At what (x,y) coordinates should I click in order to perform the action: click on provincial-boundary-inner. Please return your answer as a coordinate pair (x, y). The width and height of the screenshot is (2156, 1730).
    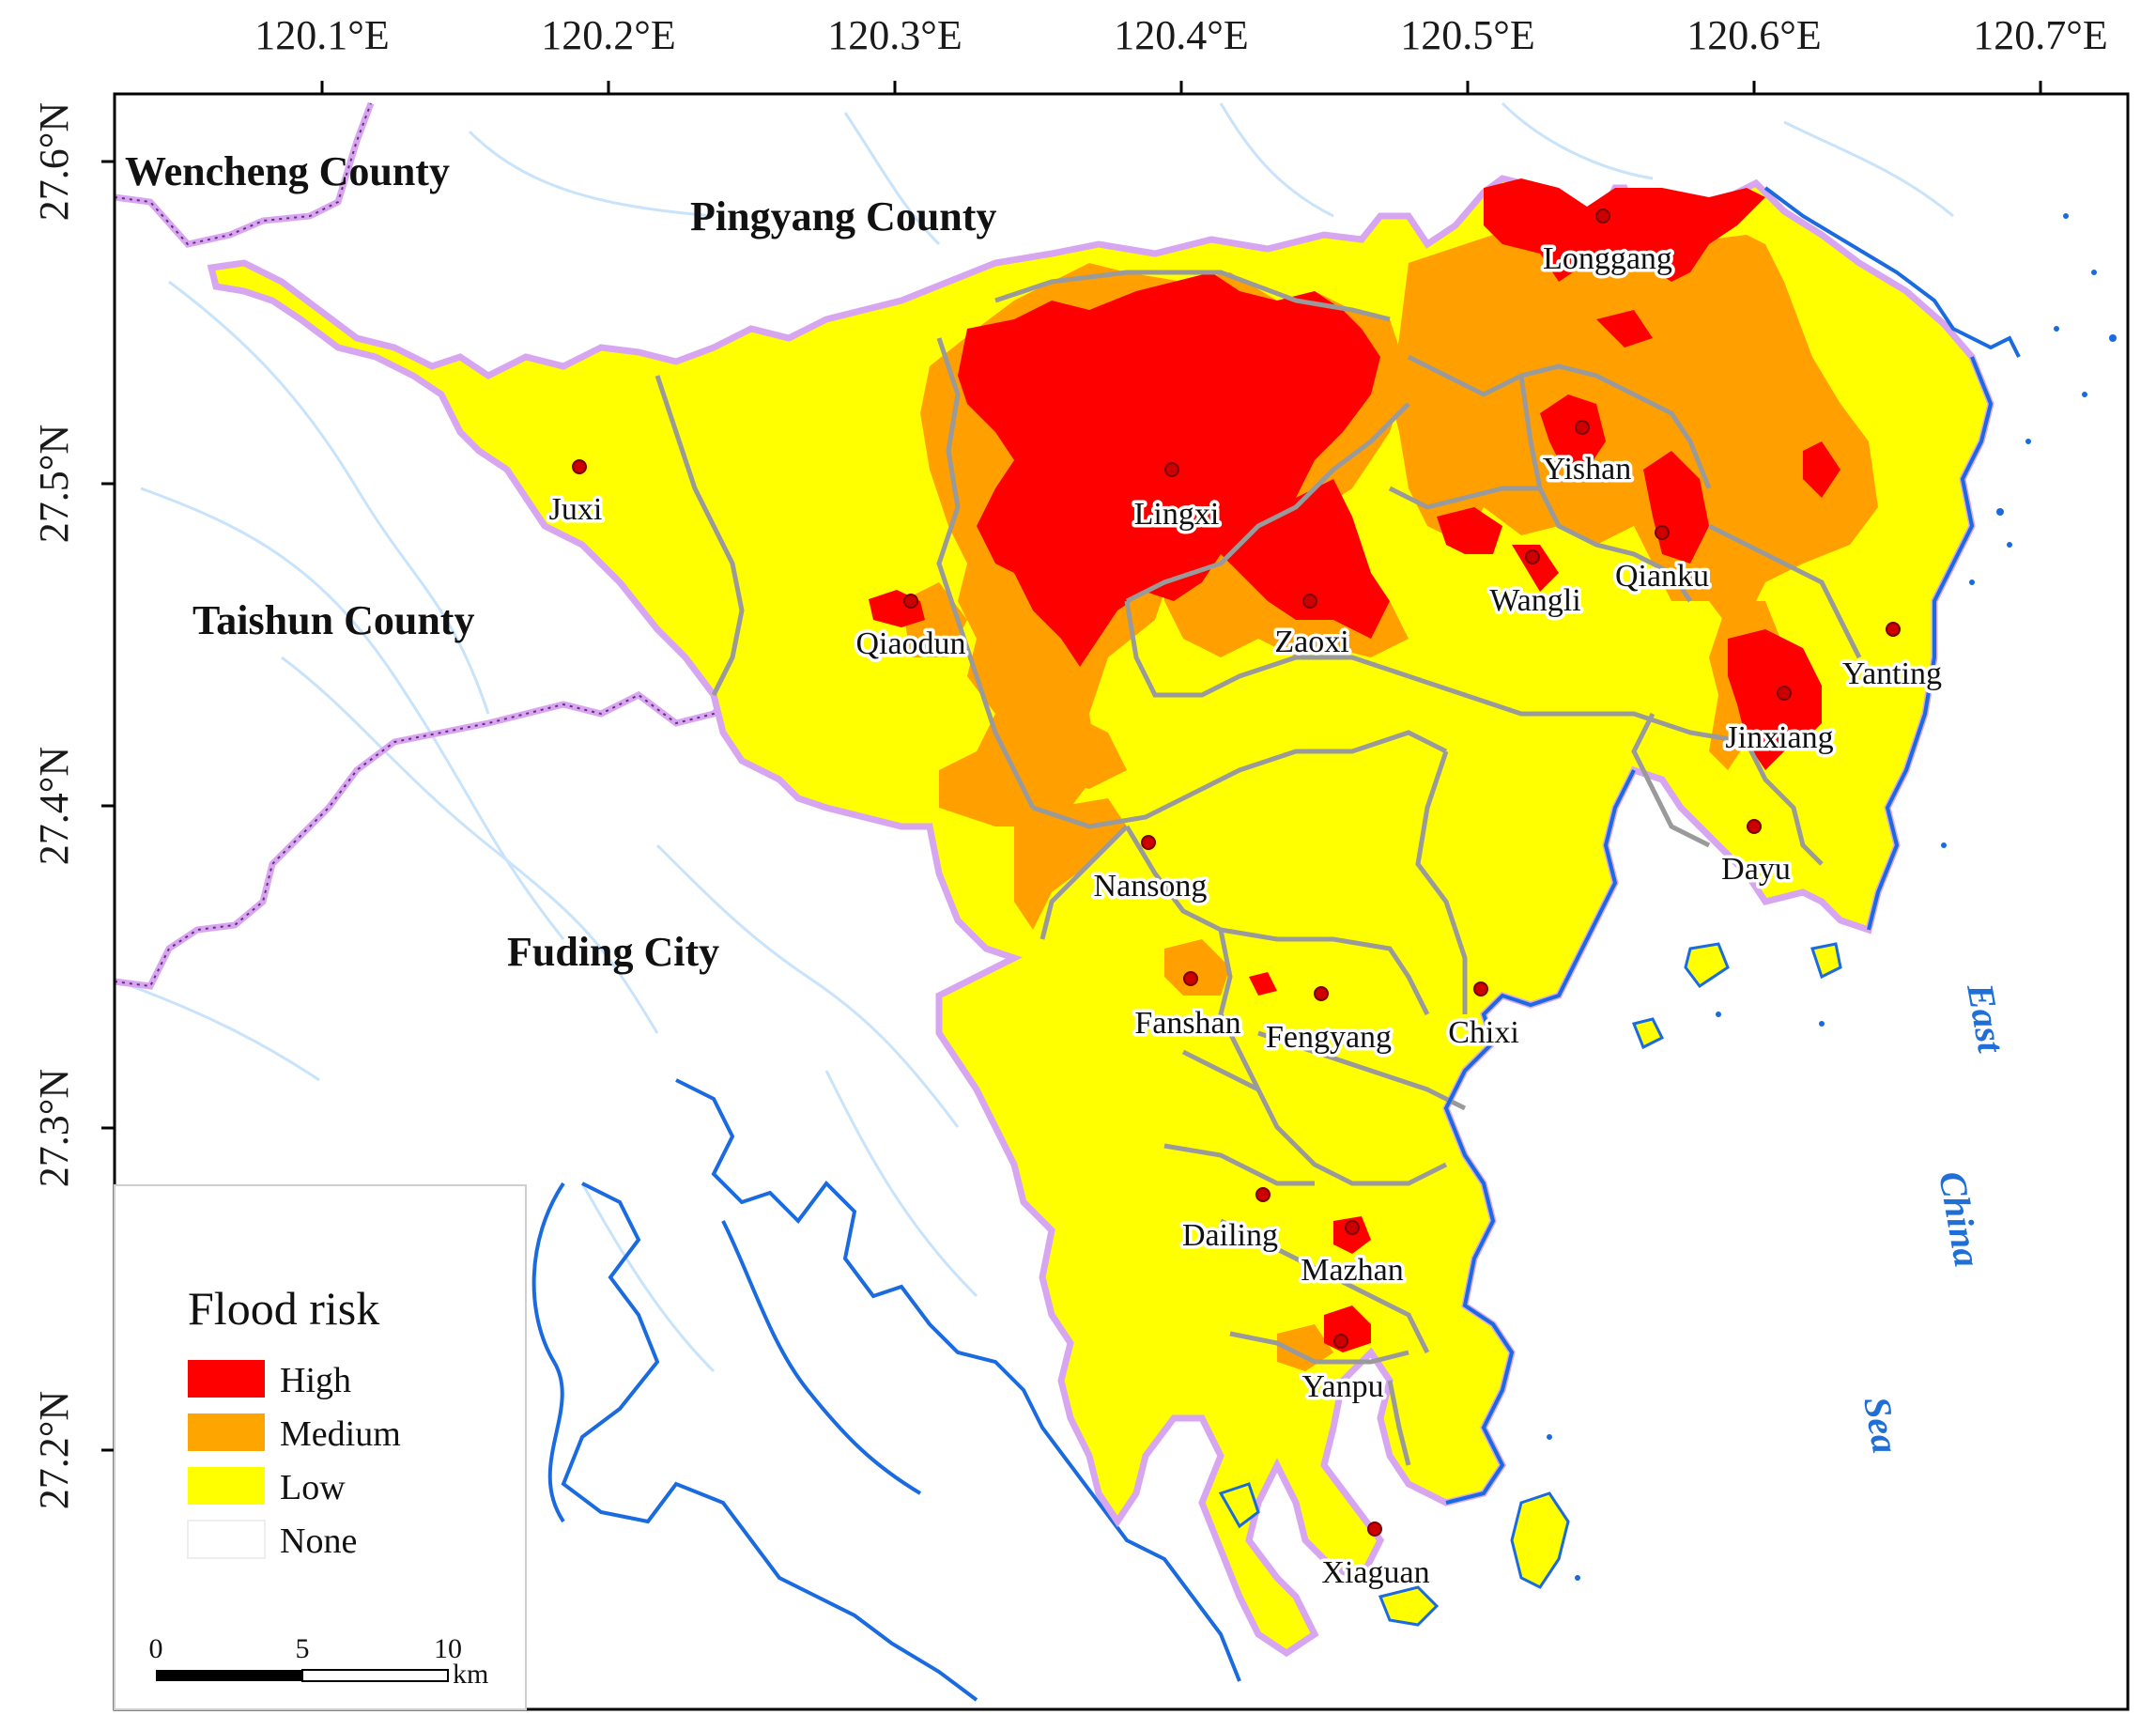
    Looking at the image, I should click on (243, 174).